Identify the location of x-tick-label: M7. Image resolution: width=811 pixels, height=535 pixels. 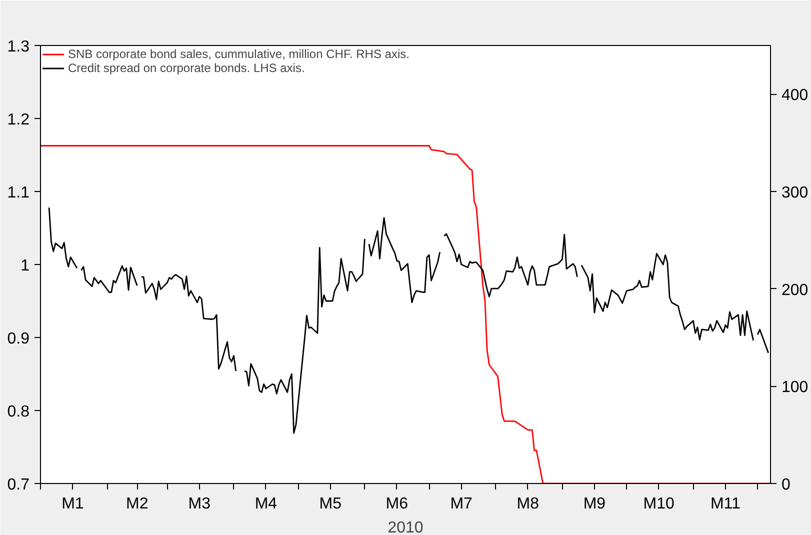
(461, 504).